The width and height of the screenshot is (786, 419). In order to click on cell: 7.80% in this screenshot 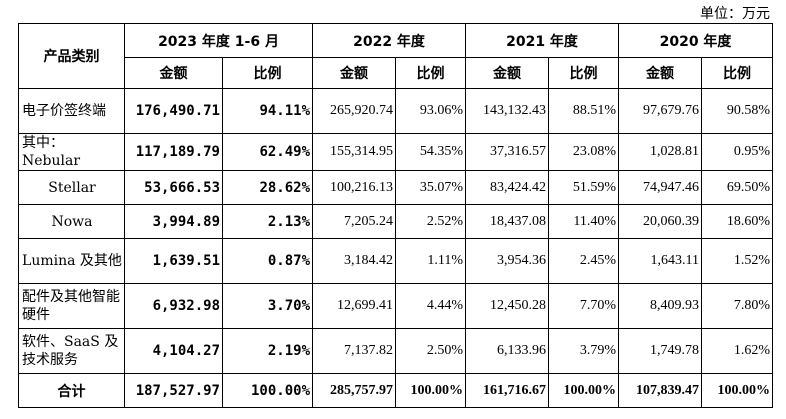, I will do `click(737, 306)`.